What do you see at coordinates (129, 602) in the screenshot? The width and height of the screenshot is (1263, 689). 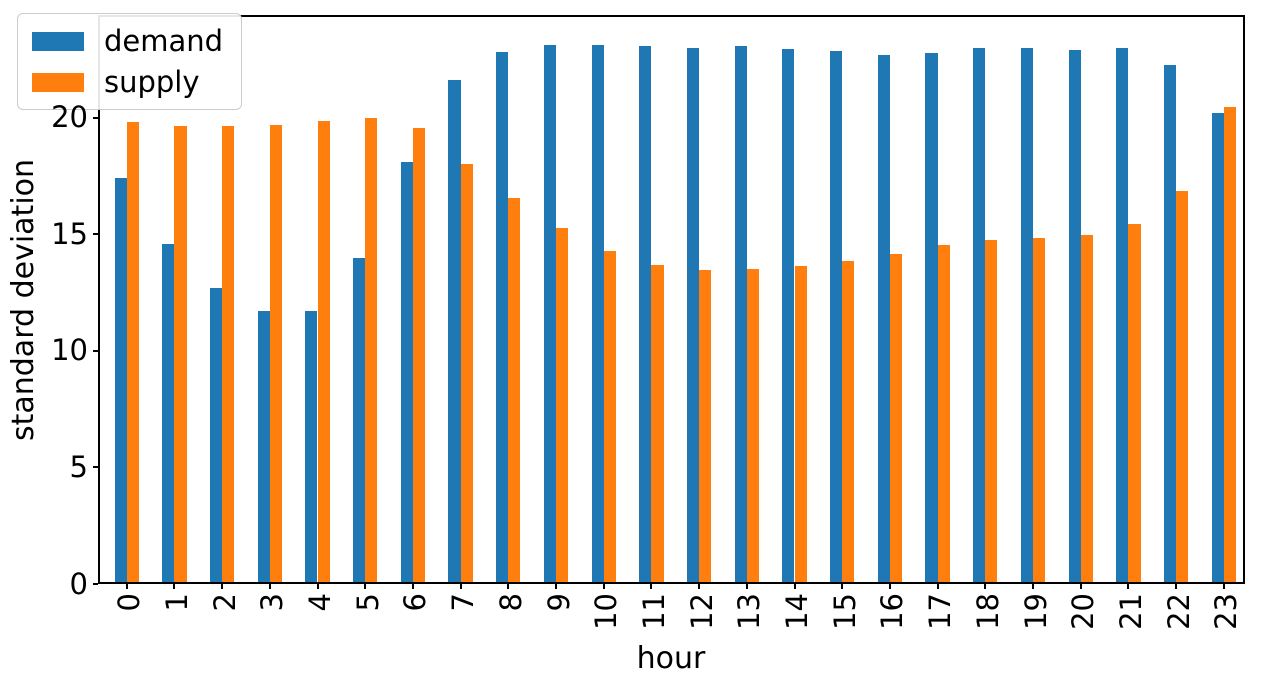 I see `x-tick-label-text: 0` at bounding box center [129, 602].